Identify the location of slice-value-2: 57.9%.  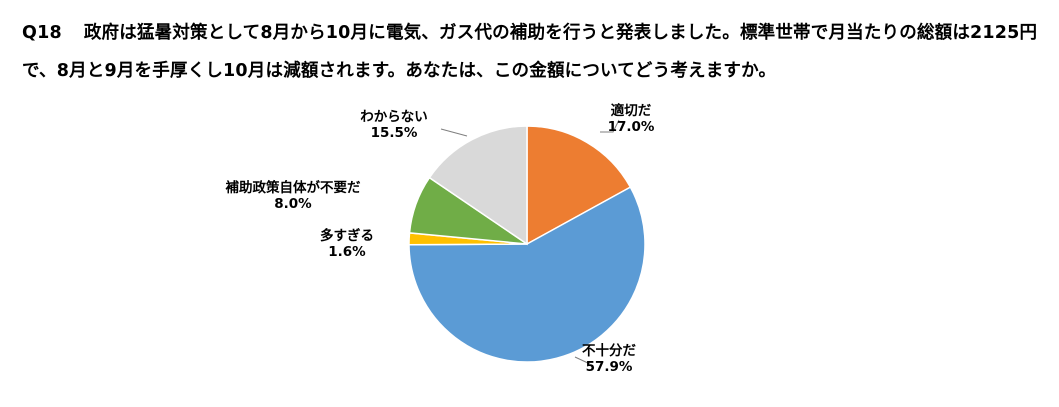
(609, 367).